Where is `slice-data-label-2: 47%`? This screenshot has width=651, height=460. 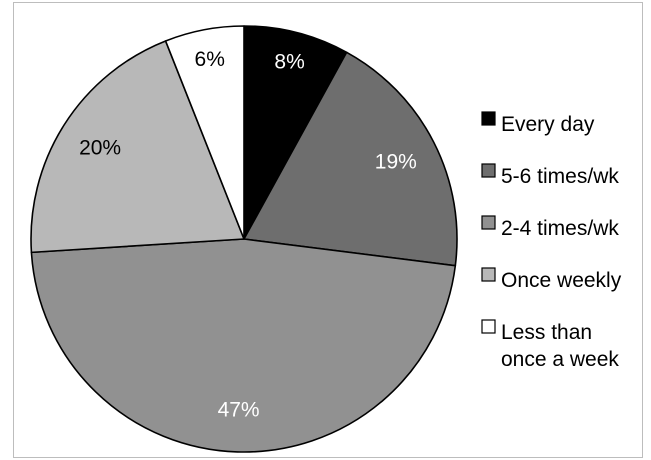 slice-data-label-2: 47% is located at coordinates (239, 409).